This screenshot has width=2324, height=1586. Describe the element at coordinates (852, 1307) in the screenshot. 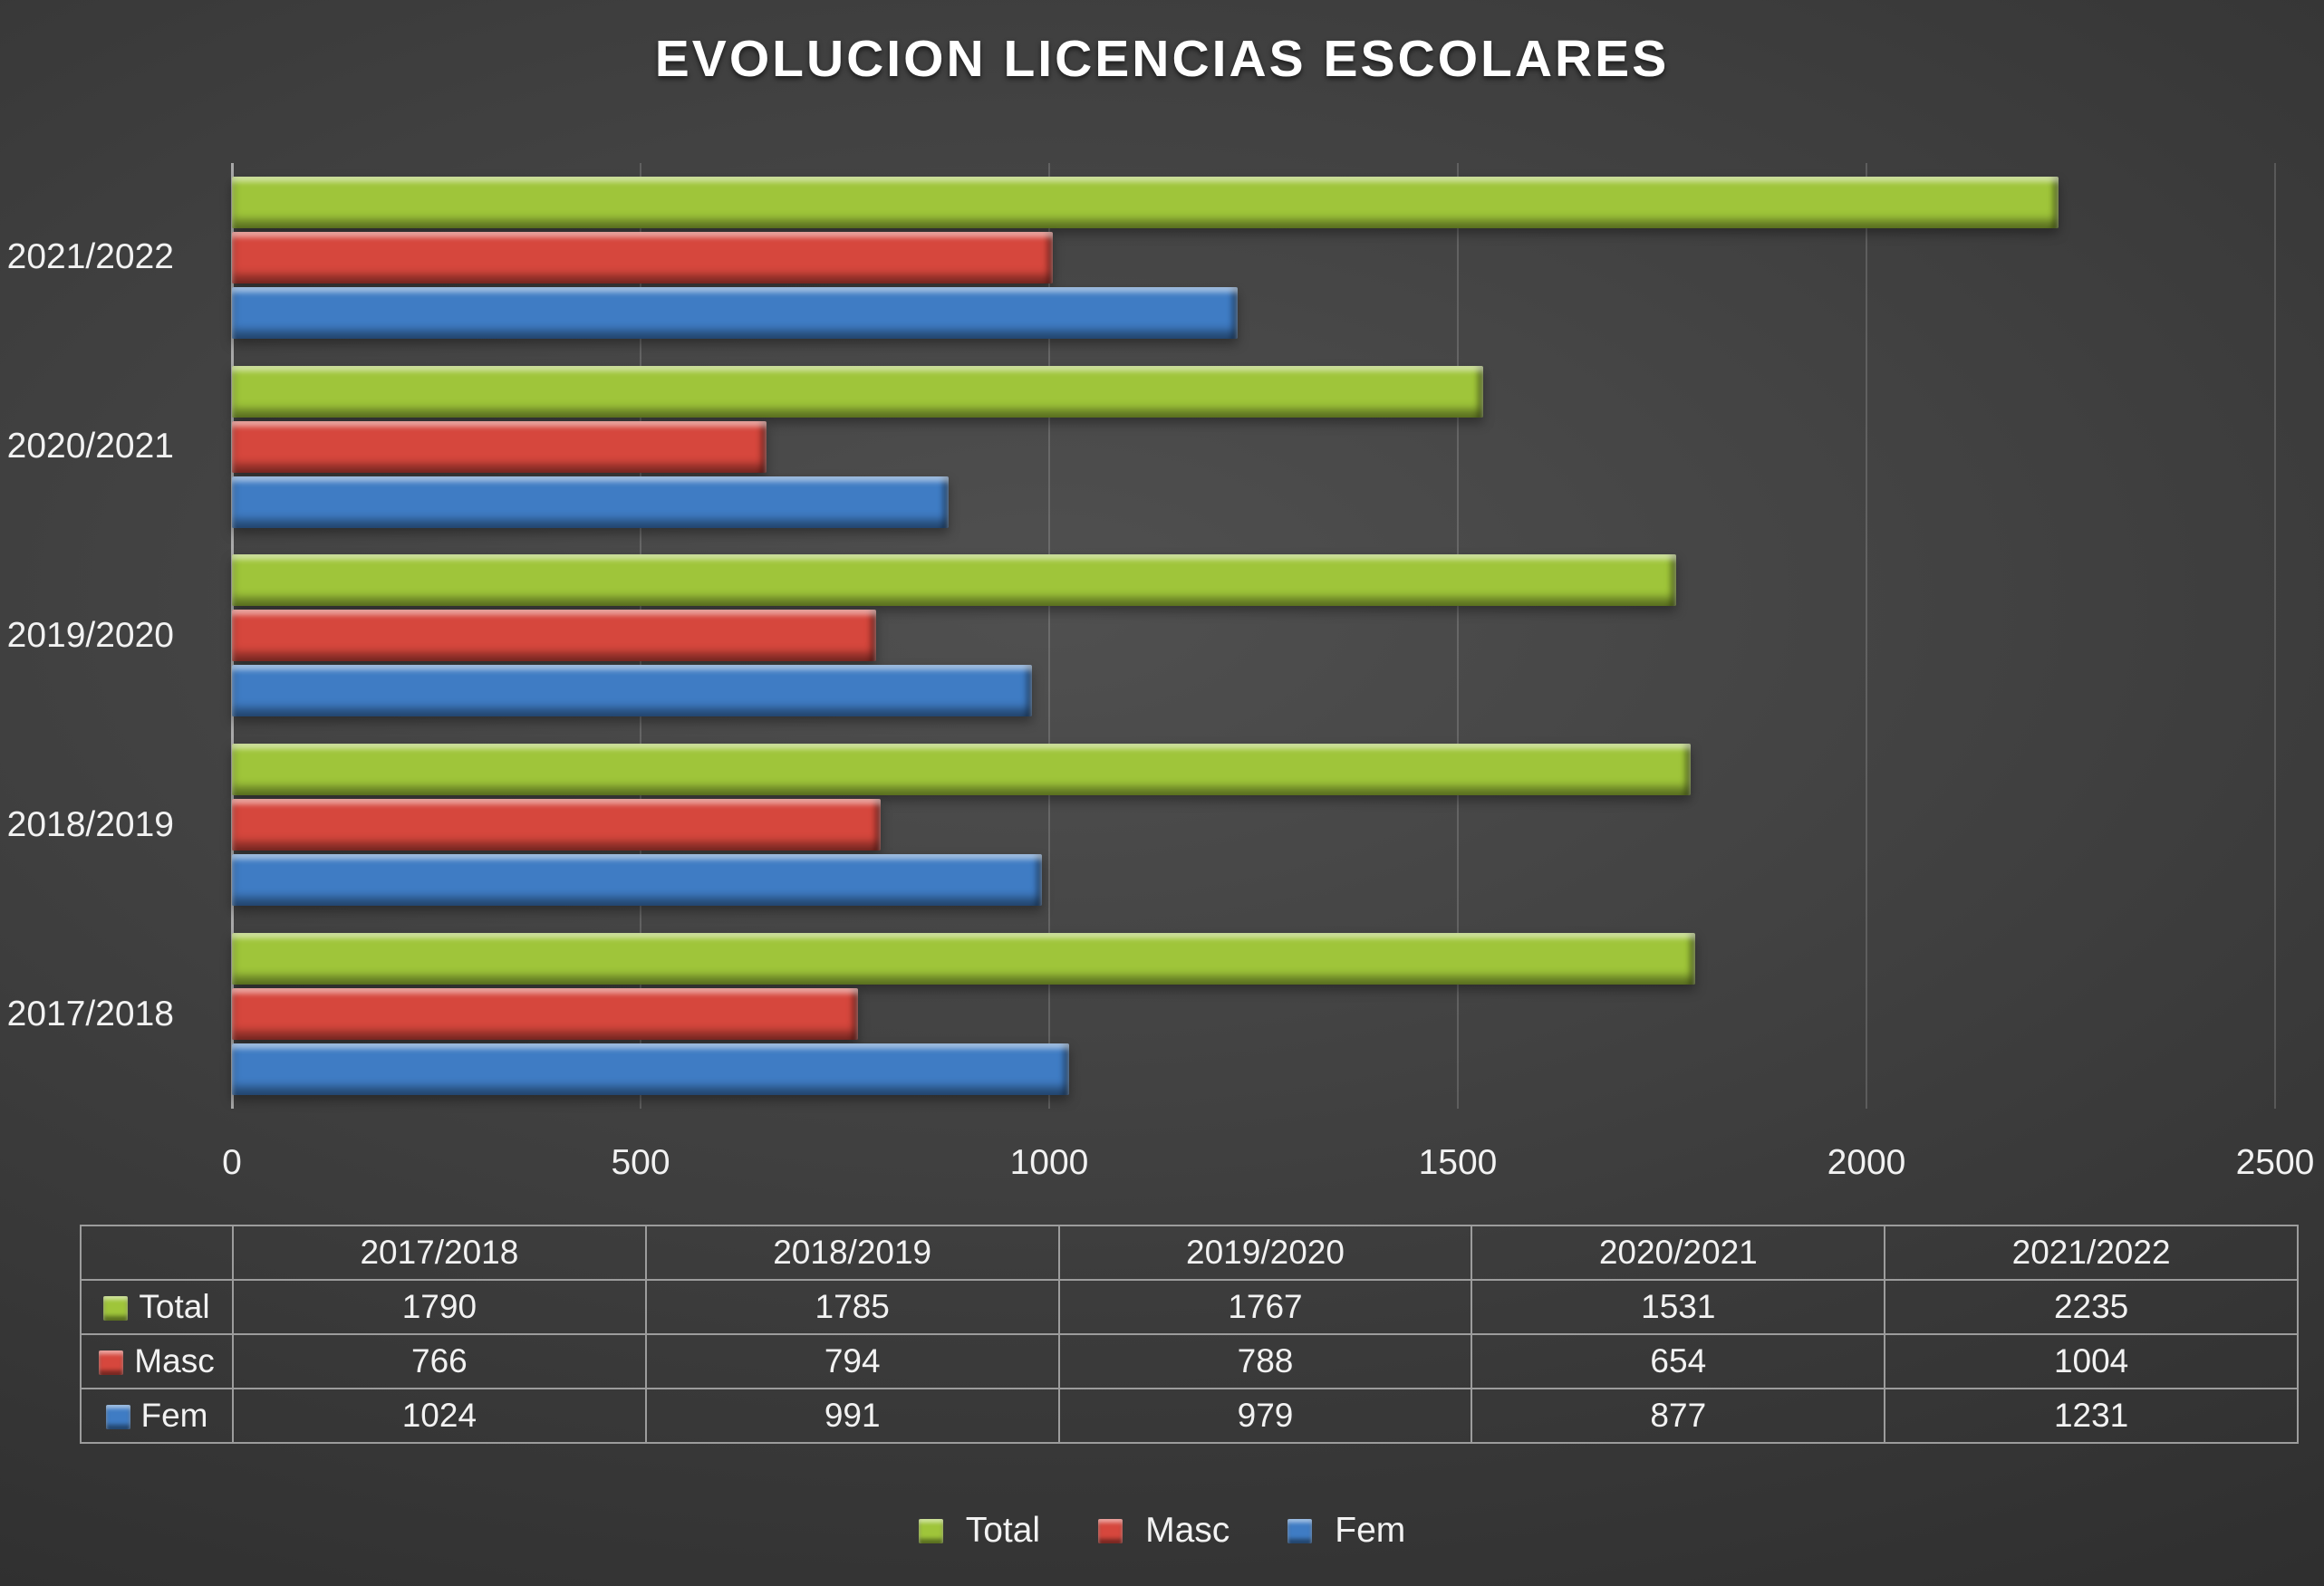

I see `table-cell: 1785` at that location.